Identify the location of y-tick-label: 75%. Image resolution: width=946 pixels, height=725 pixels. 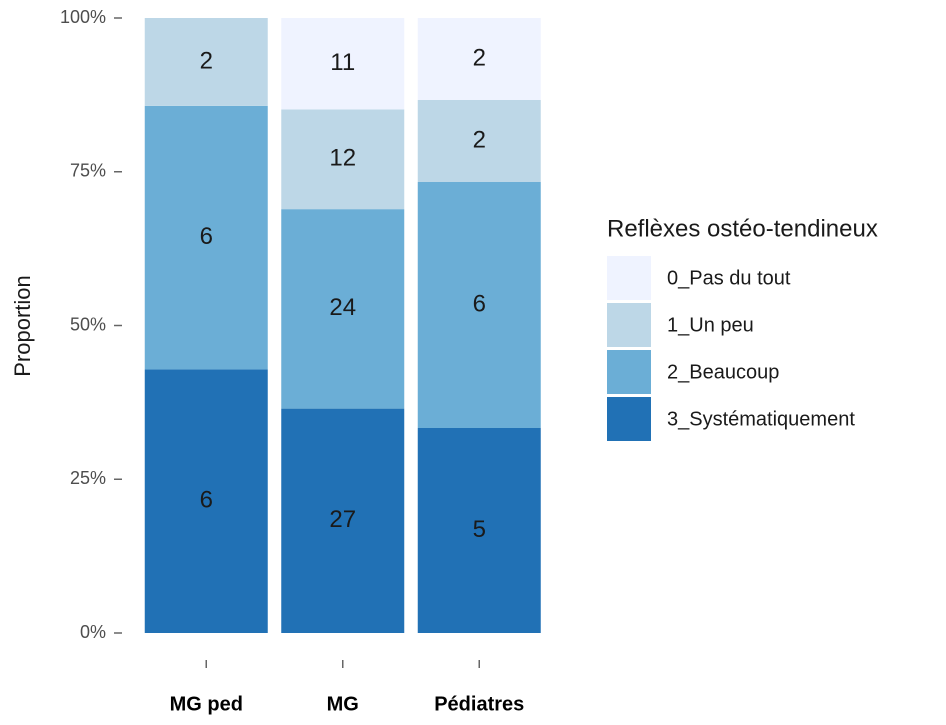
(88, 171).